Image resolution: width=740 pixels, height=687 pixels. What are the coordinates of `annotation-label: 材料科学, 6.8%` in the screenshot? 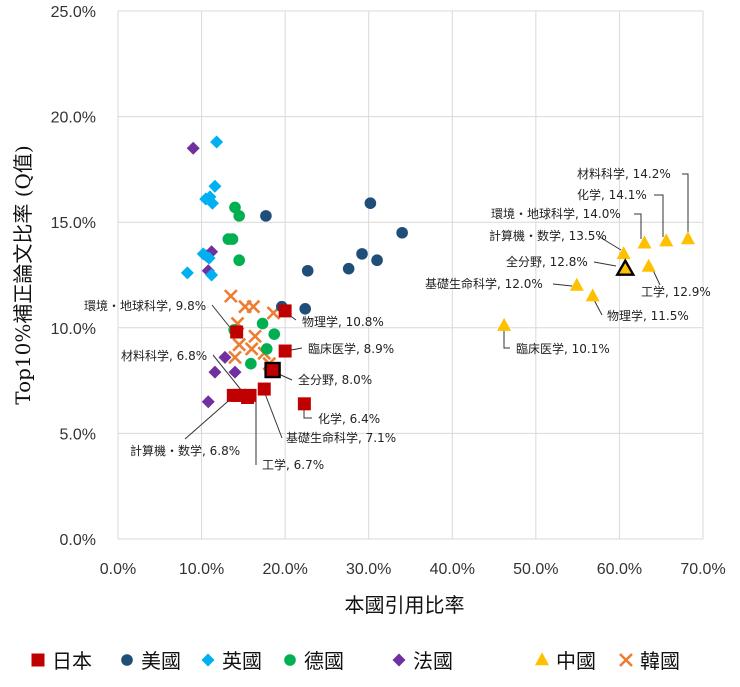 It's located at (164, 355).